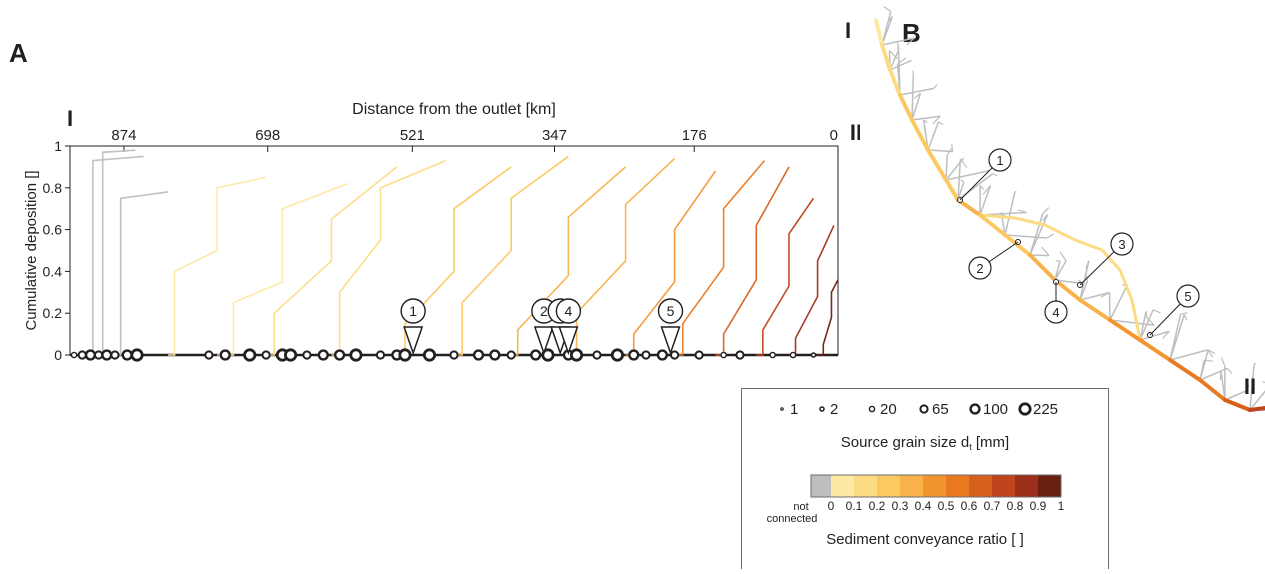 The width and height of the screenshot is (1265, 574). I want to click on x-tick-label-2: 521, so click(412, 135).